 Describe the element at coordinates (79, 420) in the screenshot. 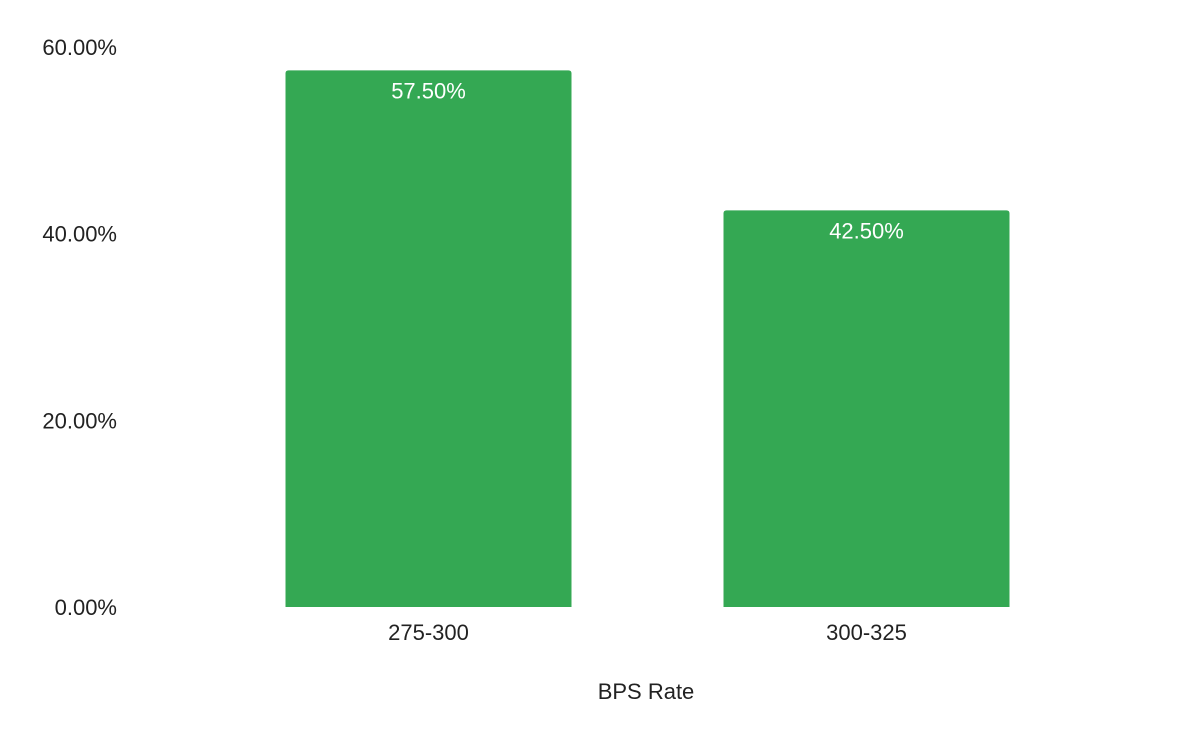

I see `y-tick-label: 20.00%` at that location.